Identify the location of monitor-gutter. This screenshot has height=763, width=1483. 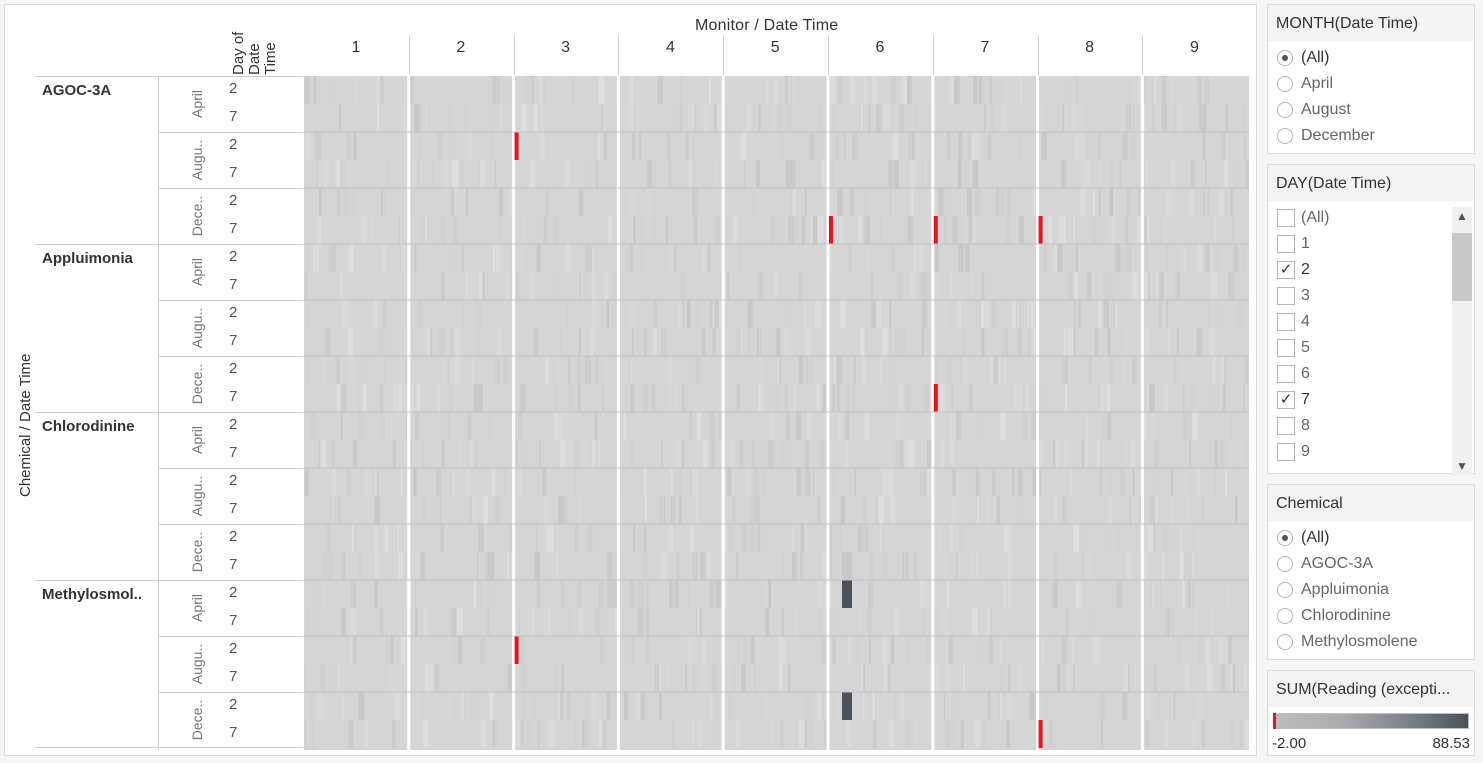
(933, 413).